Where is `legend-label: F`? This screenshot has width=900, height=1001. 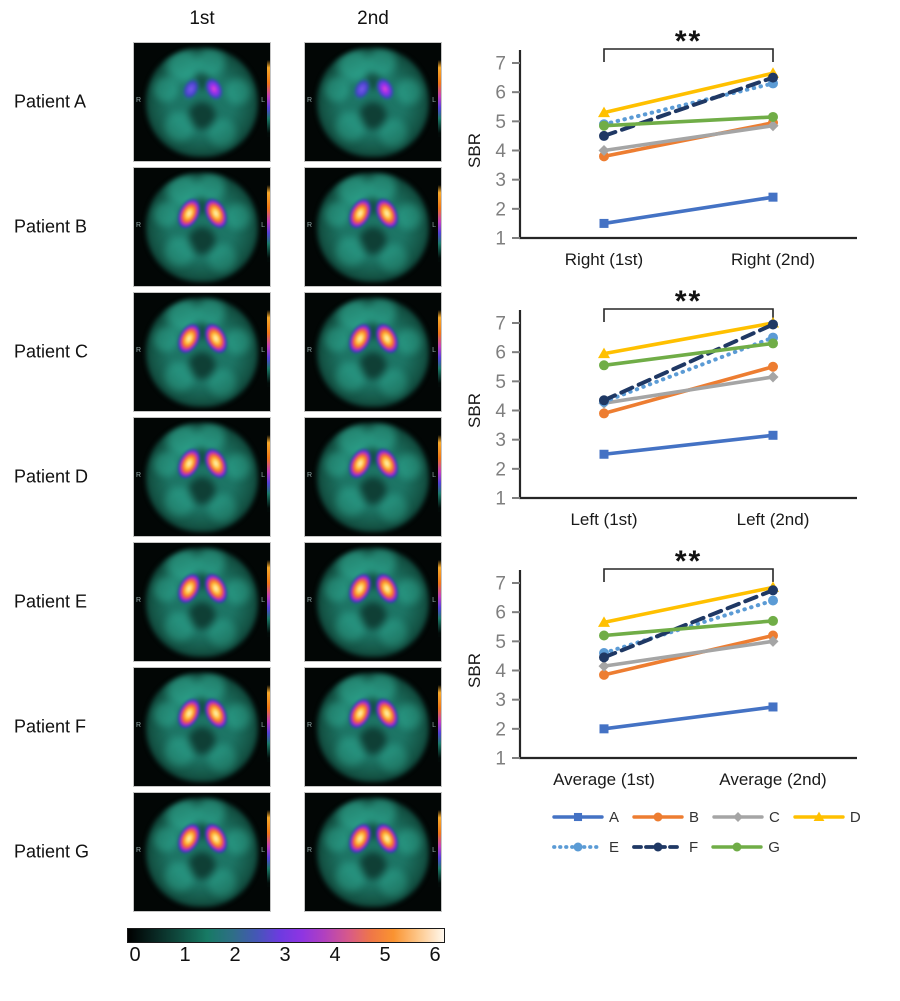
legend-label: F is located at coordinates (694, 847).